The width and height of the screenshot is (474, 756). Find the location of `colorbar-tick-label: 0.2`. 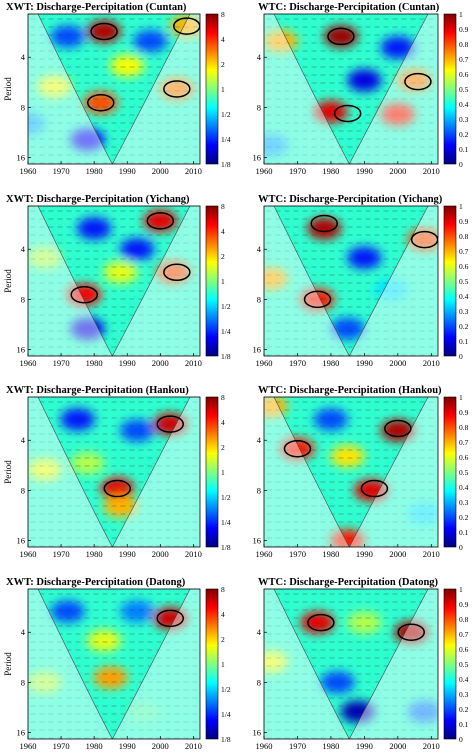

colorbar-tick-label: 0.2 is located at coordinates (464, 709).